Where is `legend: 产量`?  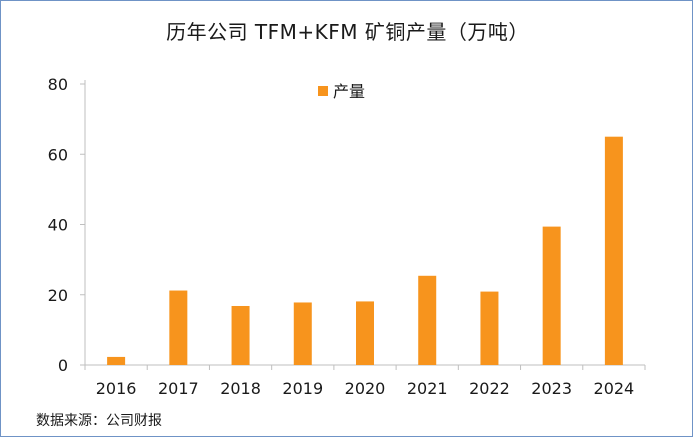
legend: 产量 is located at coordinates (341, 91).